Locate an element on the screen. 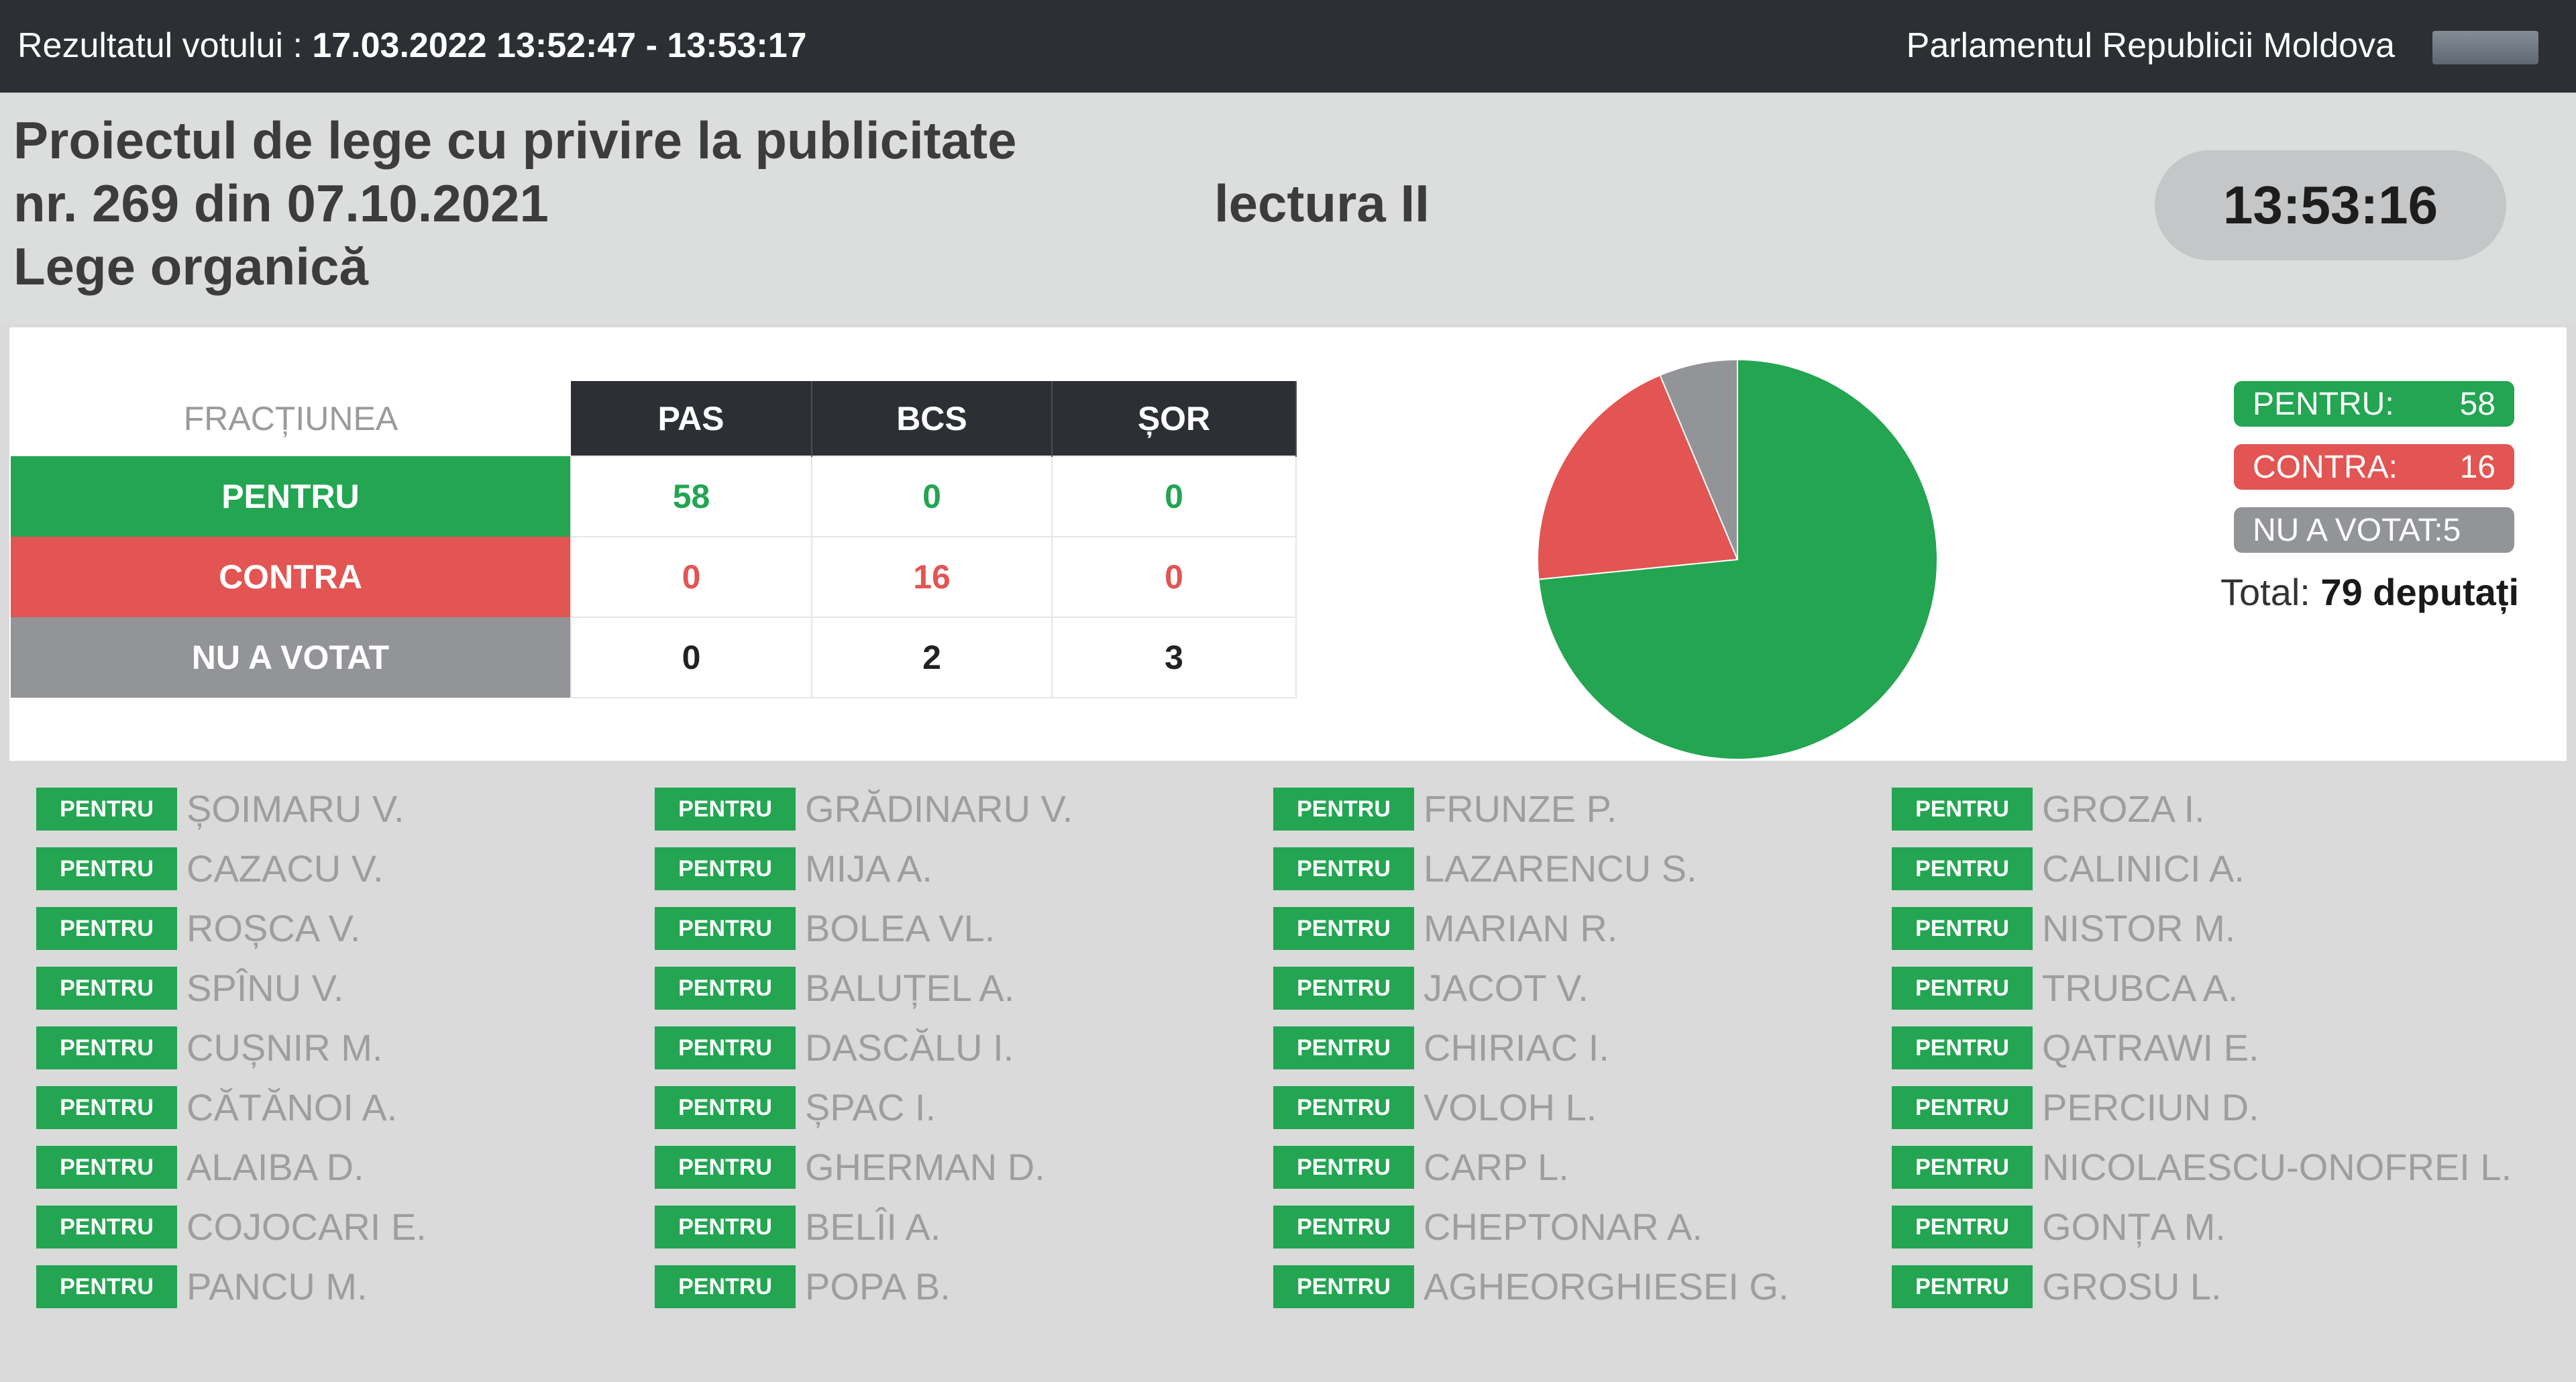 The image size is (2576, 1382). deputy-name: GONȚA M. is located at coordinates (2134, 1227).